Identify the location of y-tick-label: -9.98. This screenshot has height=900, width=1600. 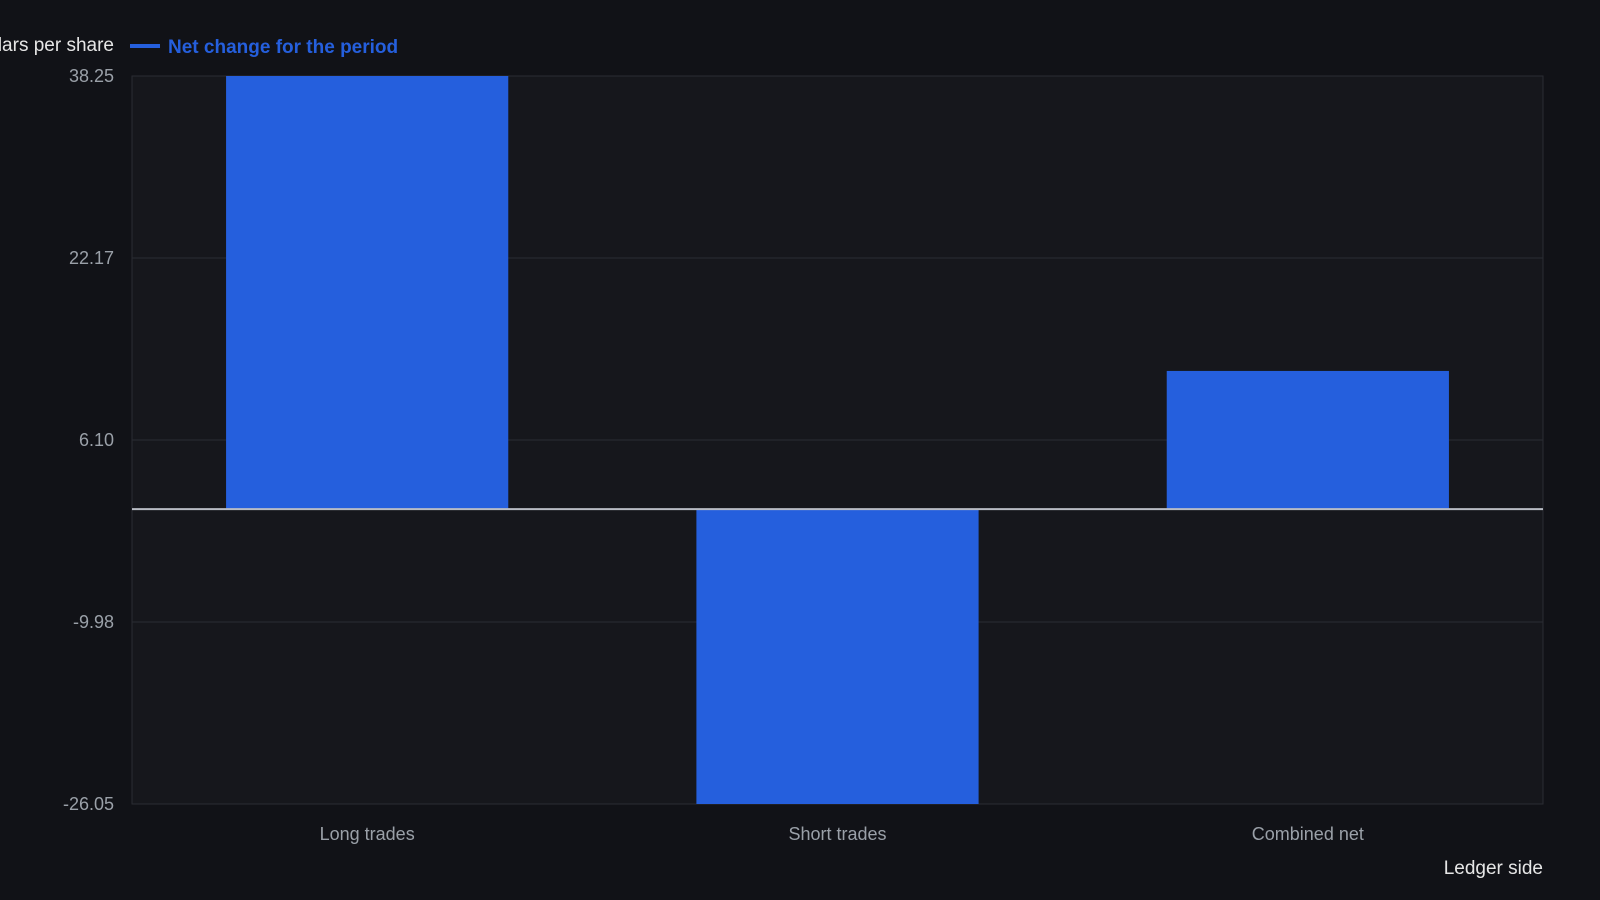
(93, 622).